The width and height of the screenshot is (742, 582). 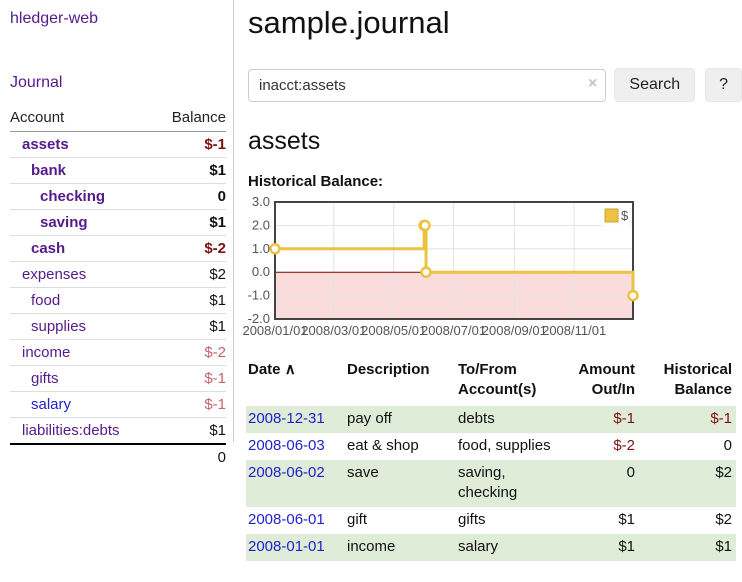 What do you see at coordinates (190, 274) in the screenshot?
I see `account-balance: $2` at bounding box center [190, 274].